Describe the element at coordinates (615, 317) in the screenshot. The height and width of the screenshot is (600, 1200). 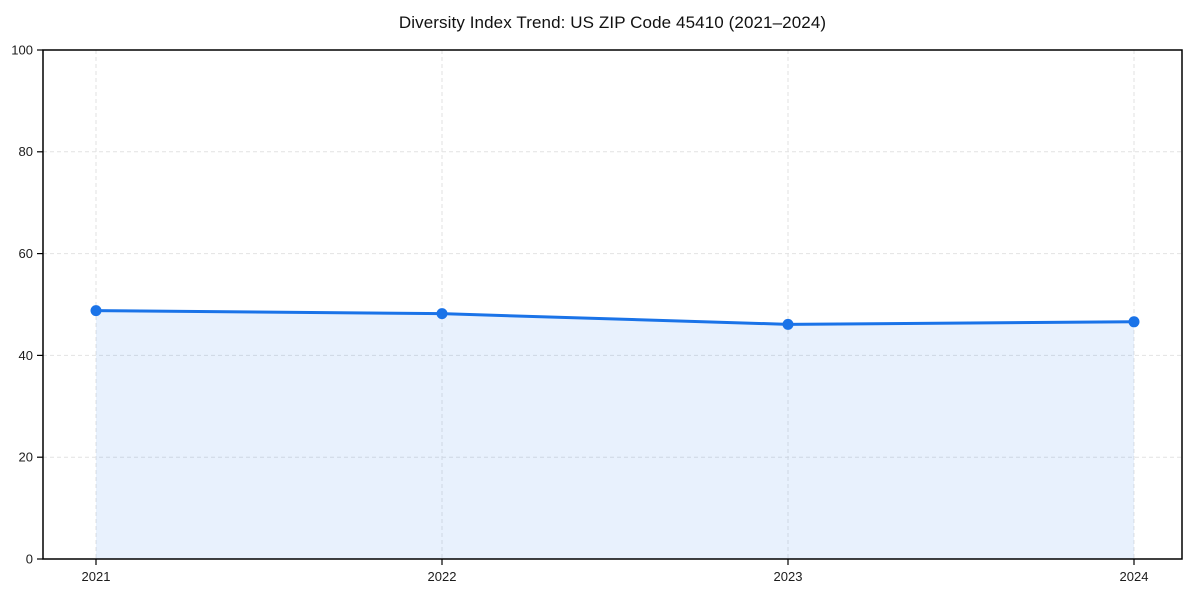
I see `trend-line` at that location.